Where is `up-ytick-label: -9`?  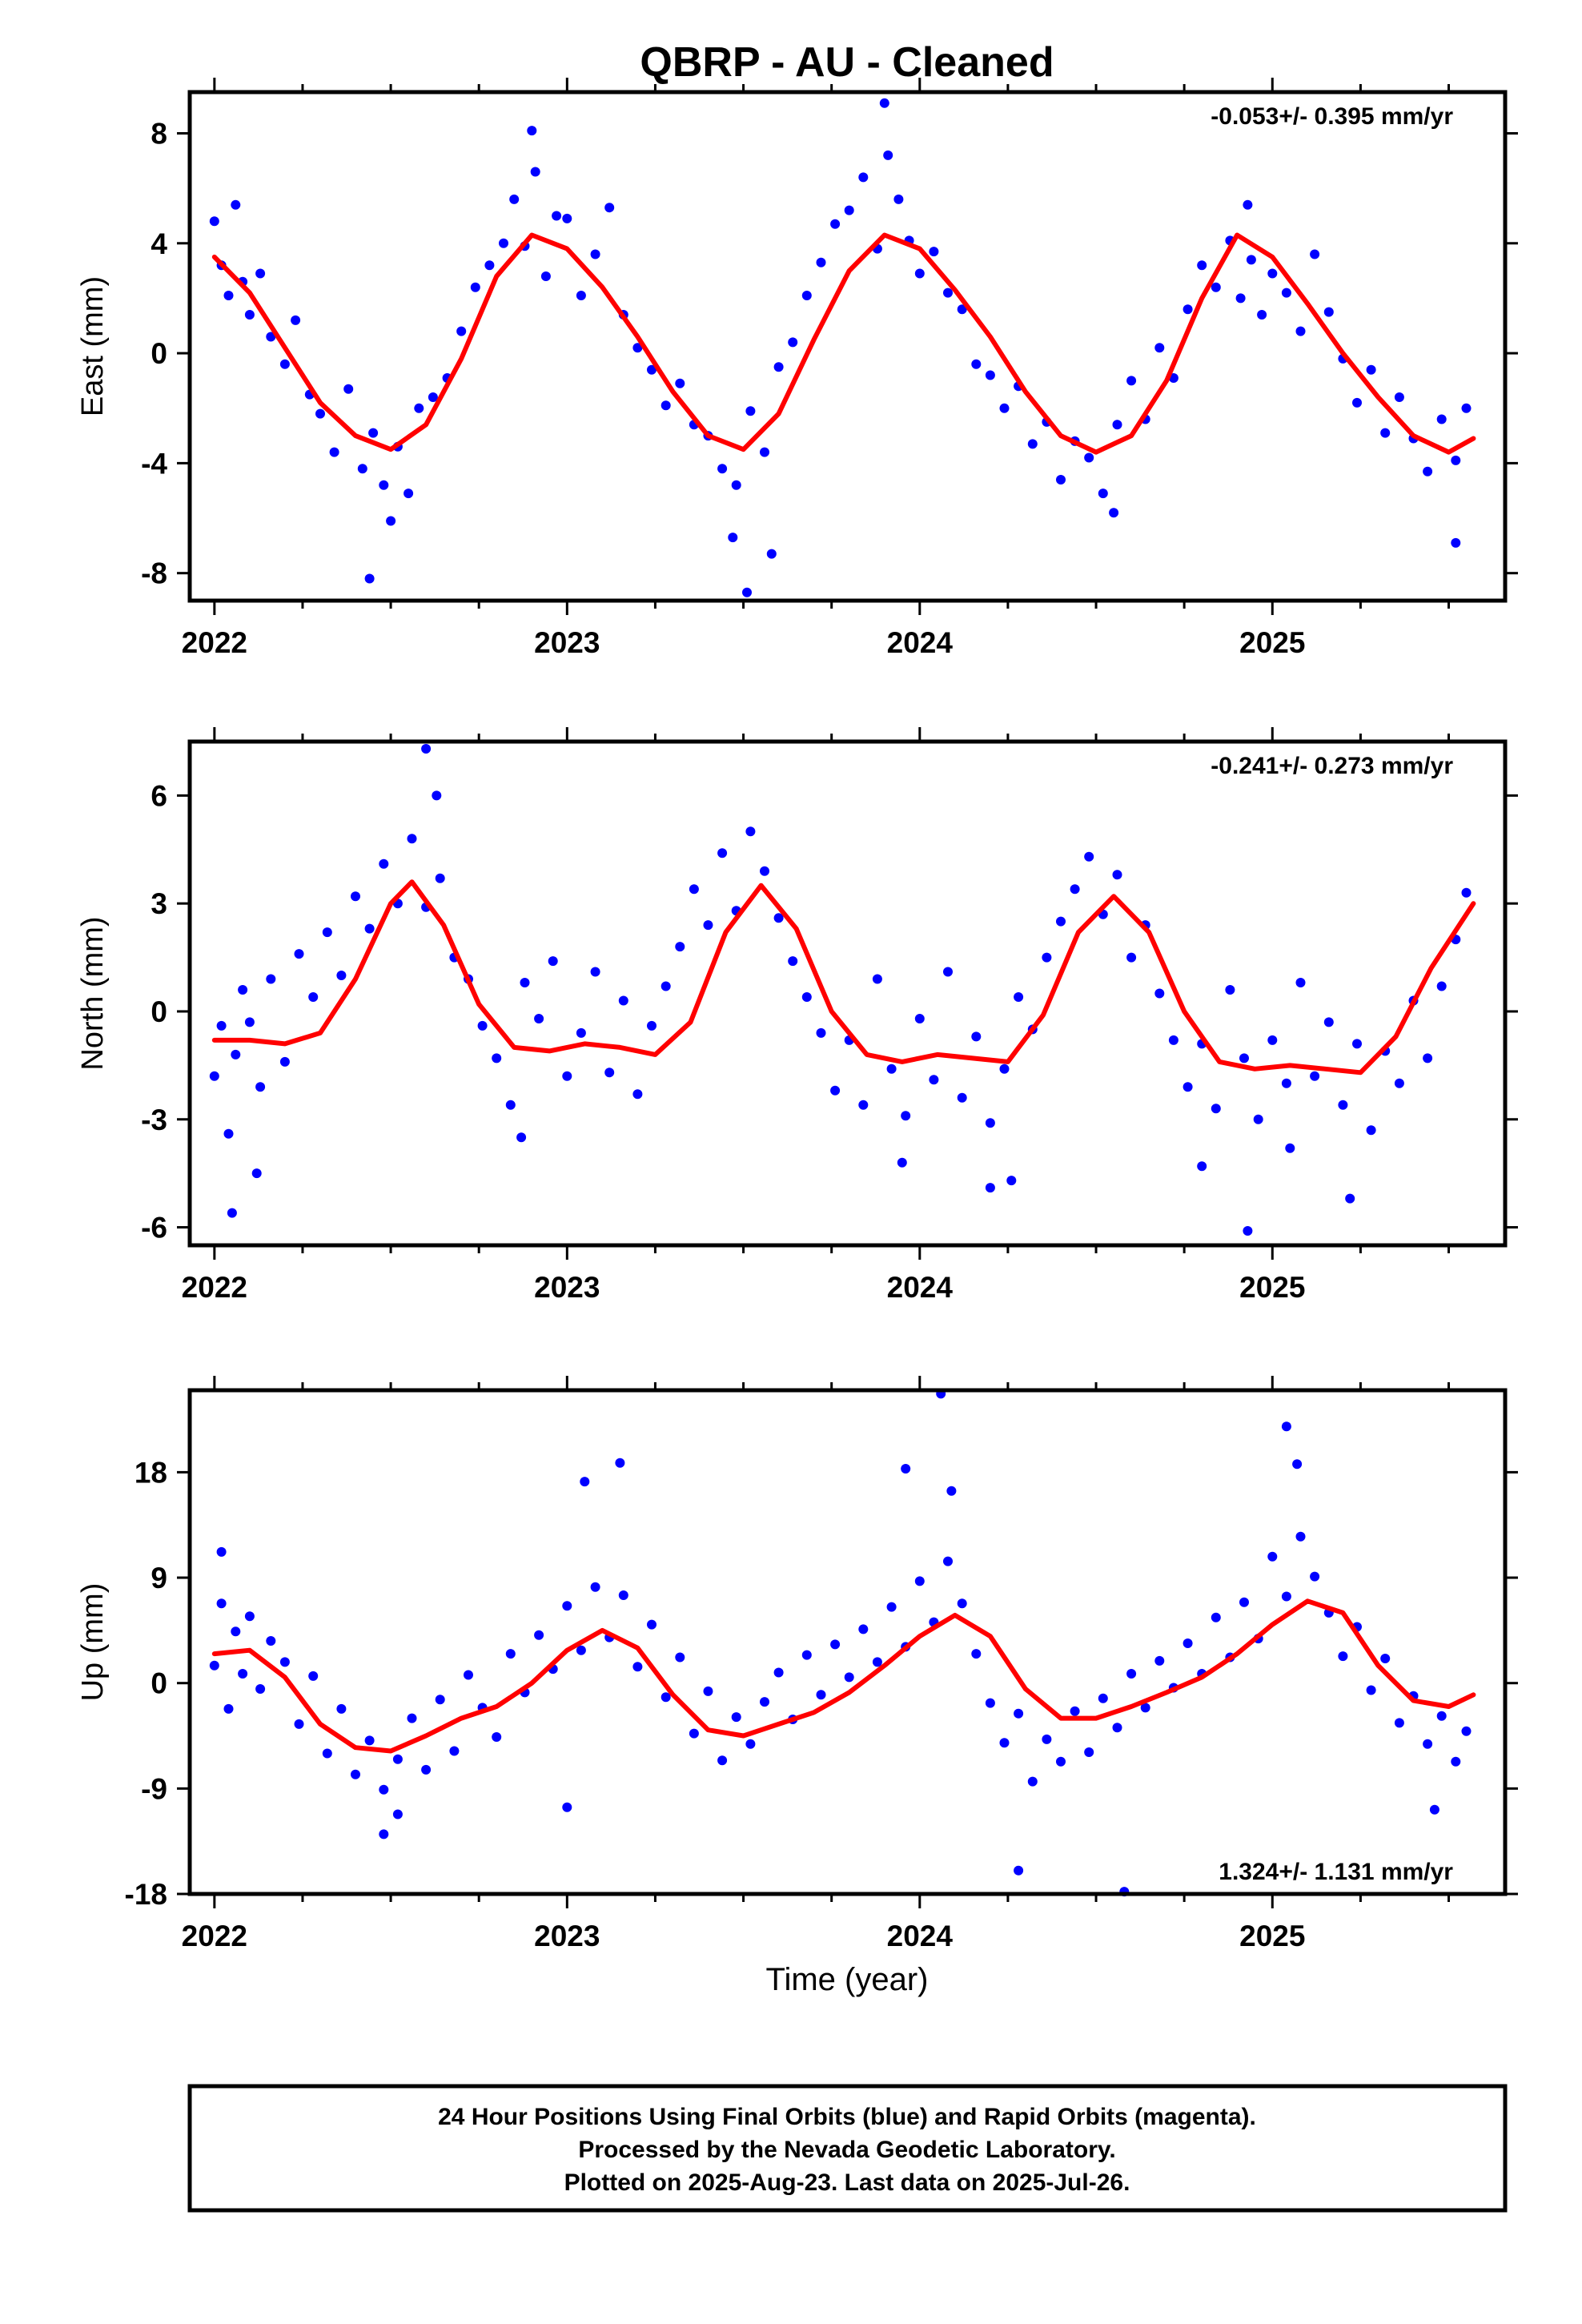
up-ytick-label: -9 is located at coordinates (154, 1789).